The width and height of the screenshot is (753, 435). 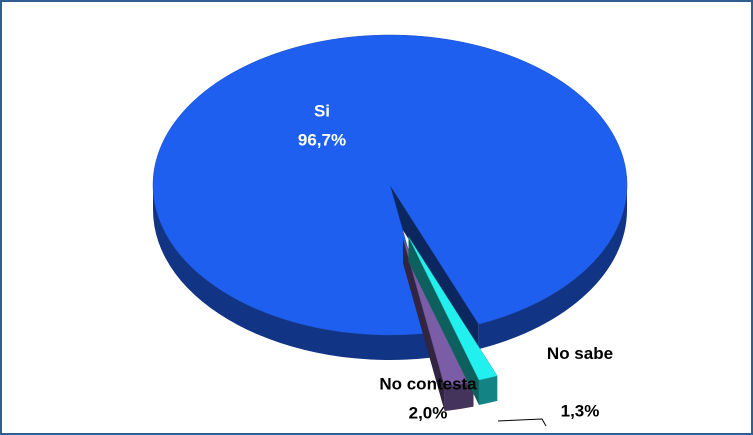 I want to click on slice, so click(x=453, y=308).